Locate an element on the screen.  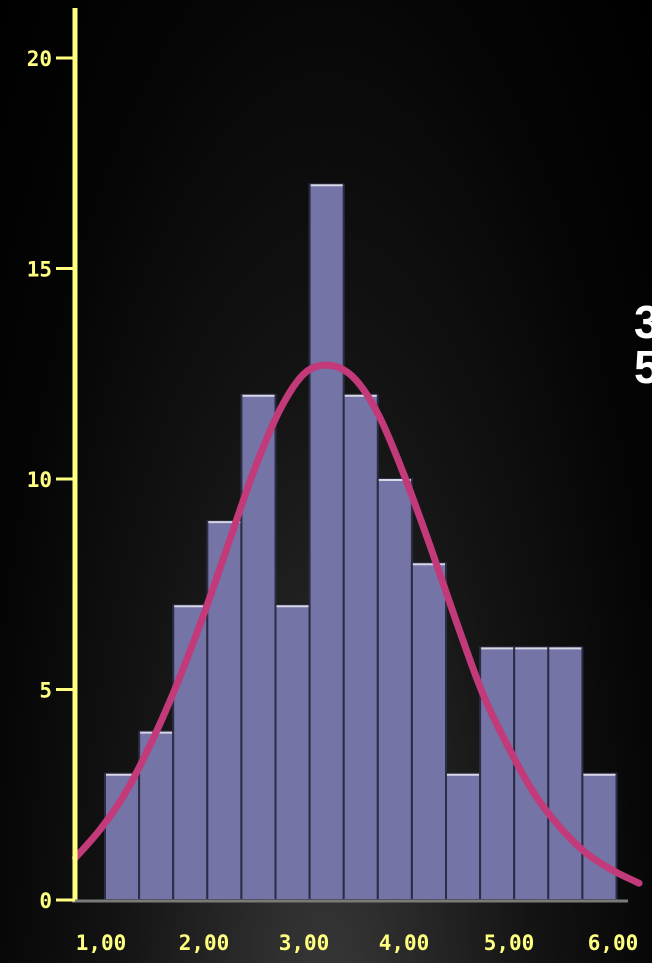
x-tick-label: 1,00 is located at coordinates (101, 943).